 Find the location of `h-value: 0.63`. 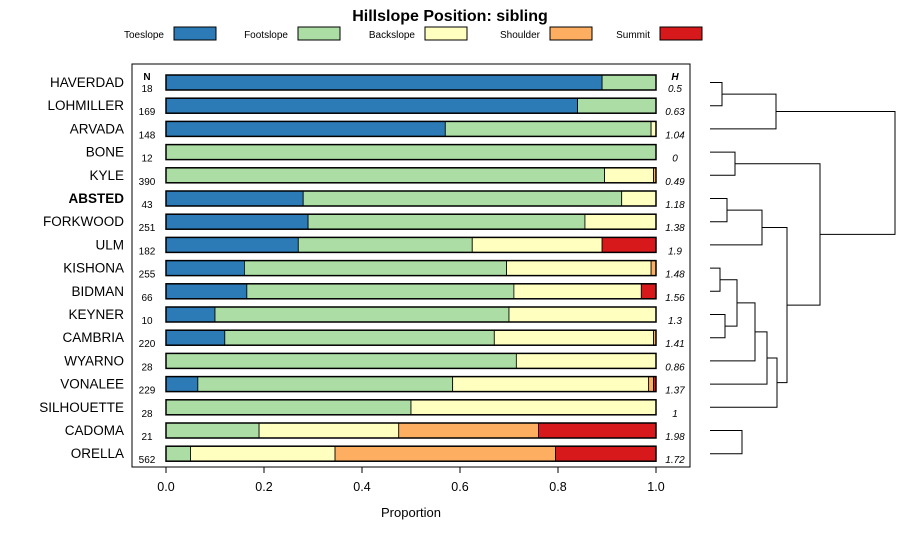

h-value: 0.63 is located at coordinates (675, 112).